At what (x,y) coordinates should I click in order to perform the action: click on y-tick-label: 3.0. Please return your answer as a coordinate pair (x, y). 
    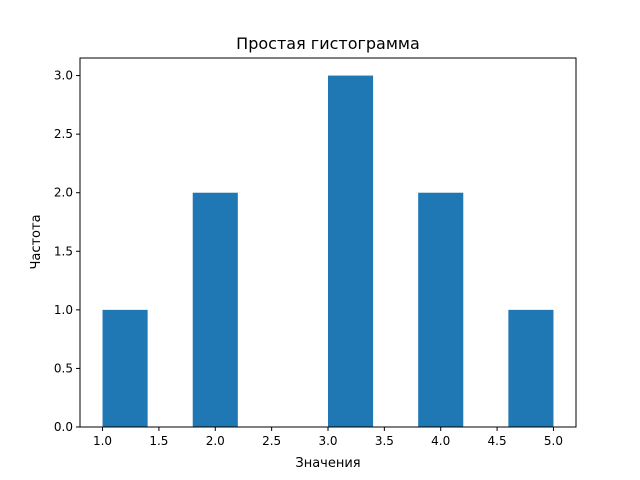
    Looking at the image, I should click on (63, 76).